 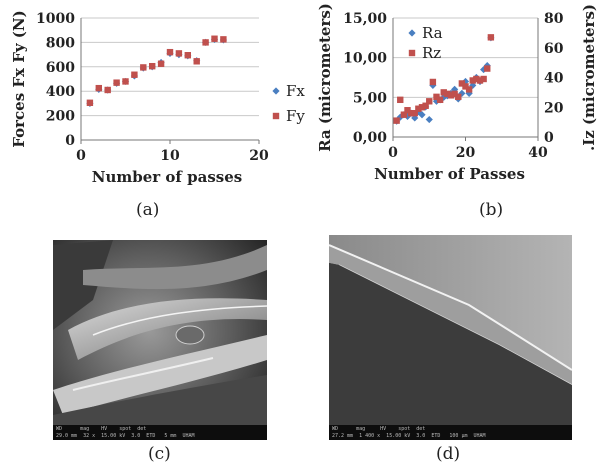 What do you see at coordinates (379, 429) in the screenshot?
I see `sem-d-header: WD mag HV spot det` at bounding box center [379, 429].